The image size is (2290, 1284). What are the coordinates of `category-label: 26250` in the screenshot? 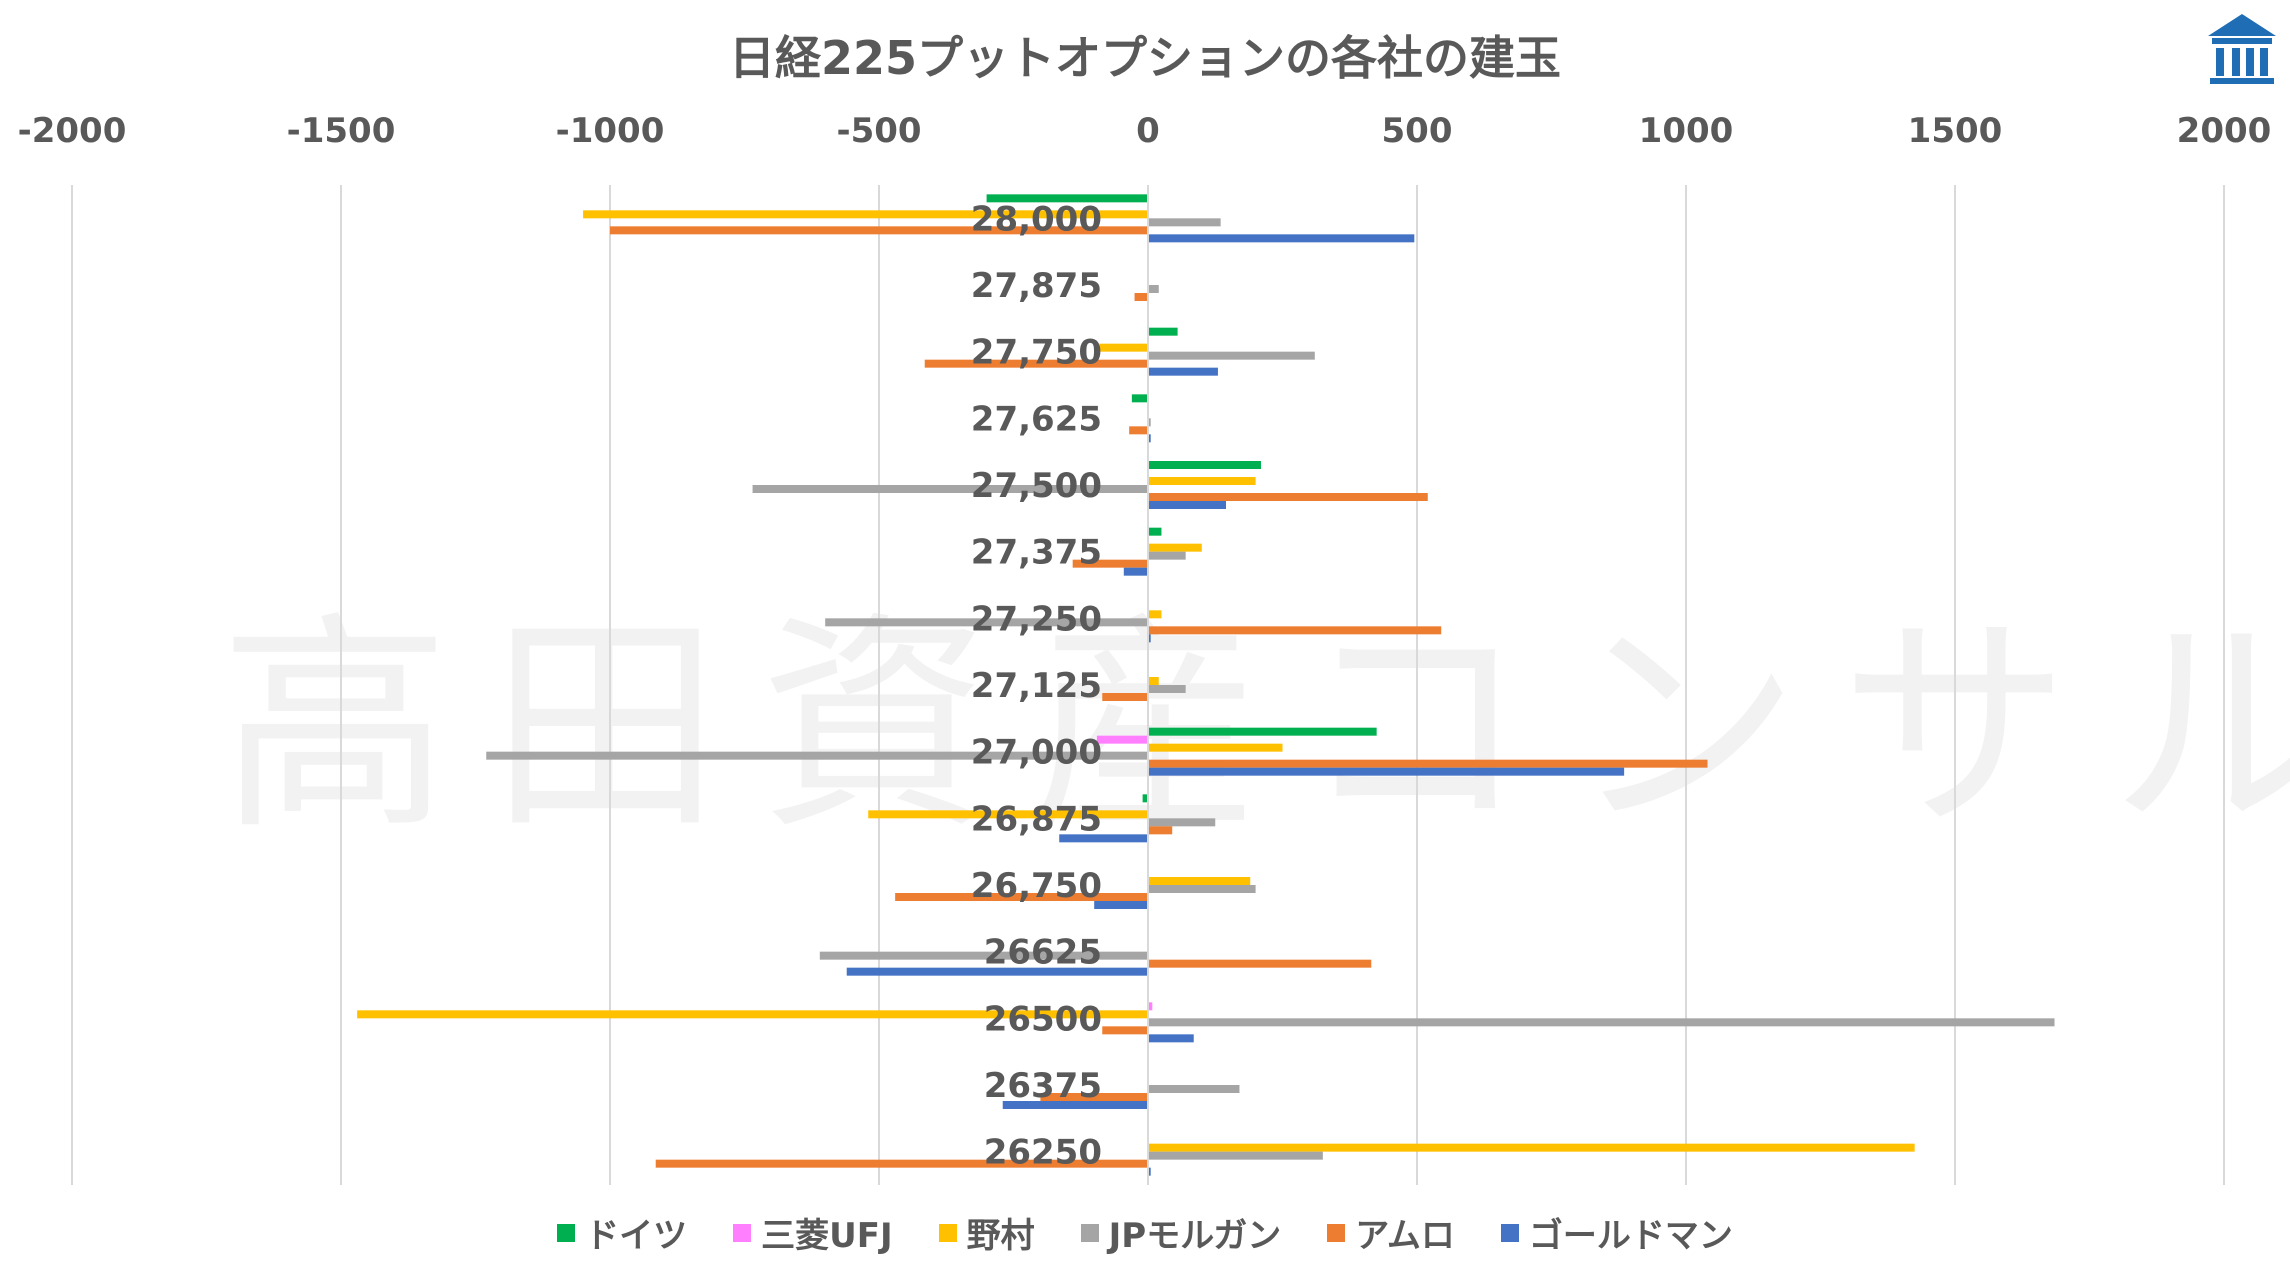 It's located at (1043, 1153).